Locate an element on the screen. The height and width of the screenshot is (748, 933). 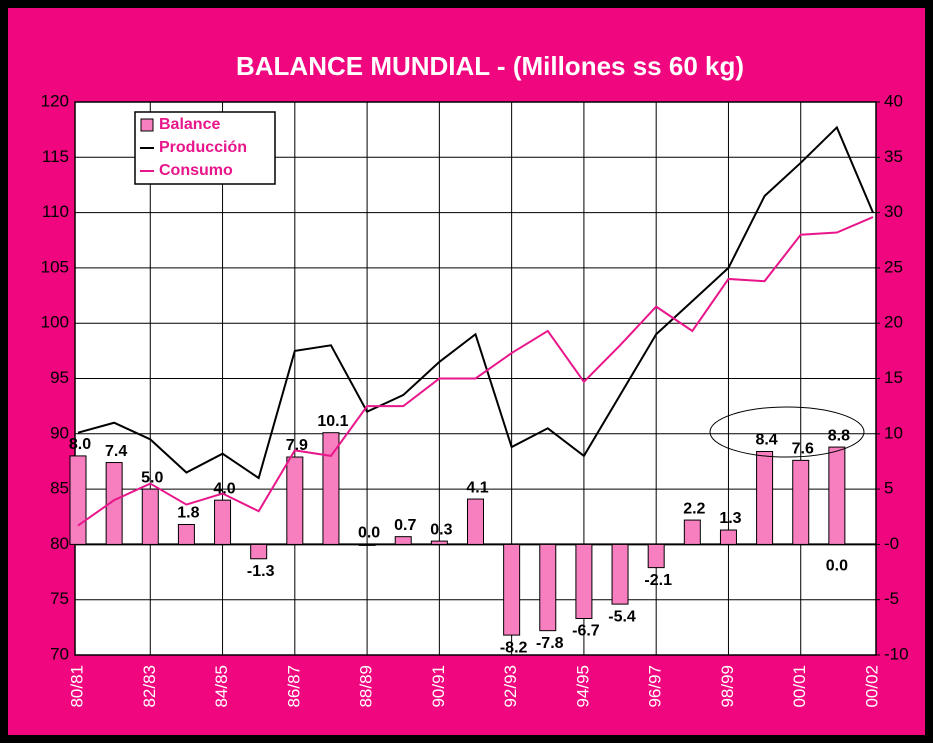
x-tick-label: 90/91 is located at coordinates (438, 686).